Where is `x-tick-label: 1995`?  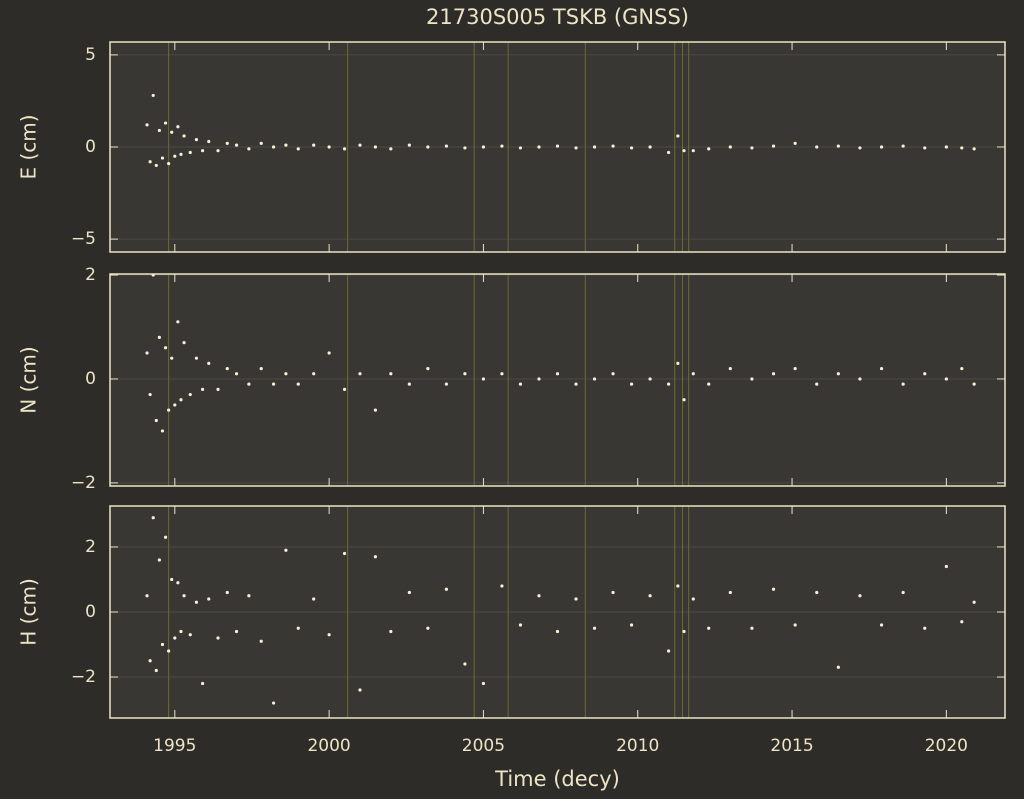 x-tick-label: 1995 is located at coordinates (174, 746).